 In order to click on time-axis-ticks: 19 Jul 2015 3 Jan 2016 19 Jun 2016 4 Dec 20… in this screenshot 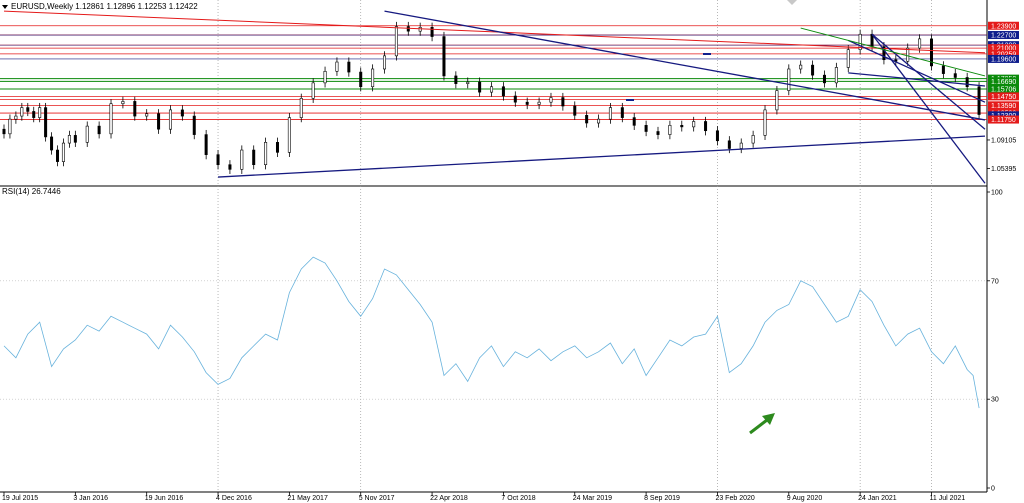, I will do `click(483, 497)`.